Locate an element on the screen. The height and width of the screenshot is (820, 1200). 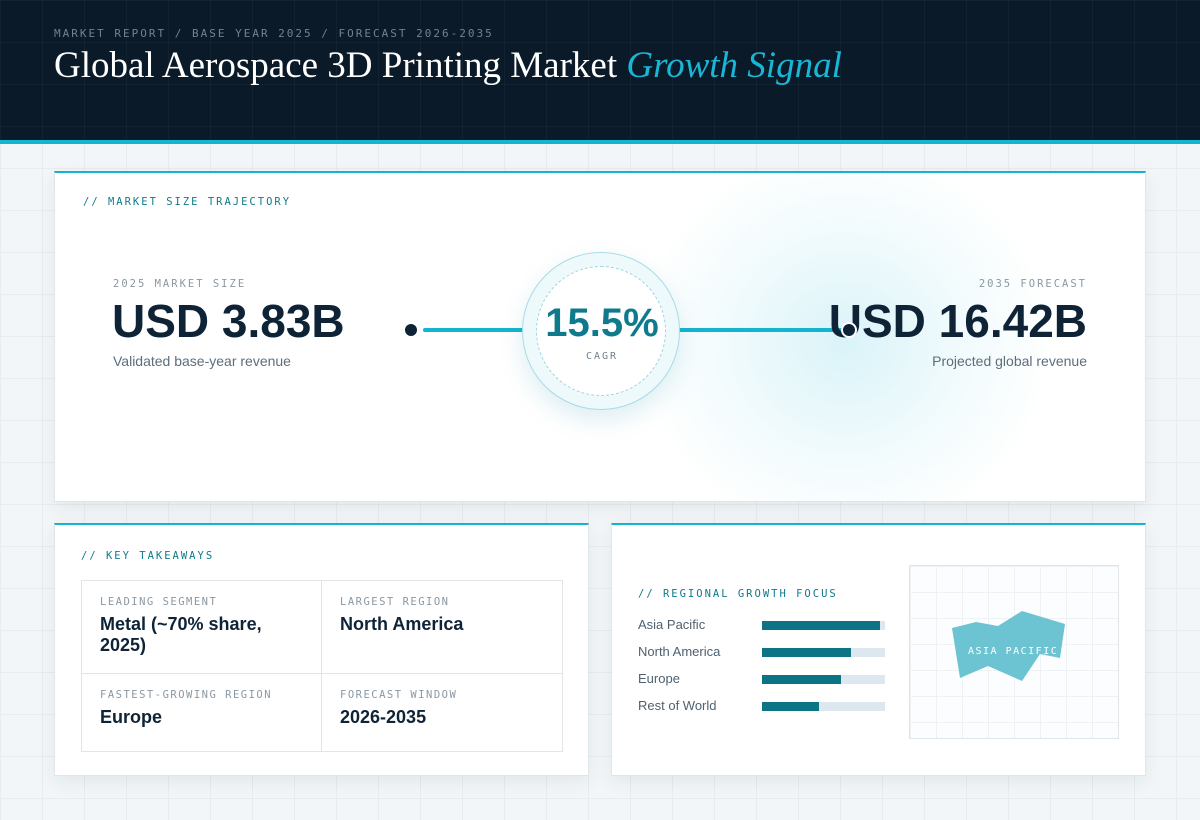
takeaway-key: FASTEST-GROWING REGION is located at coordinates (186, 695).